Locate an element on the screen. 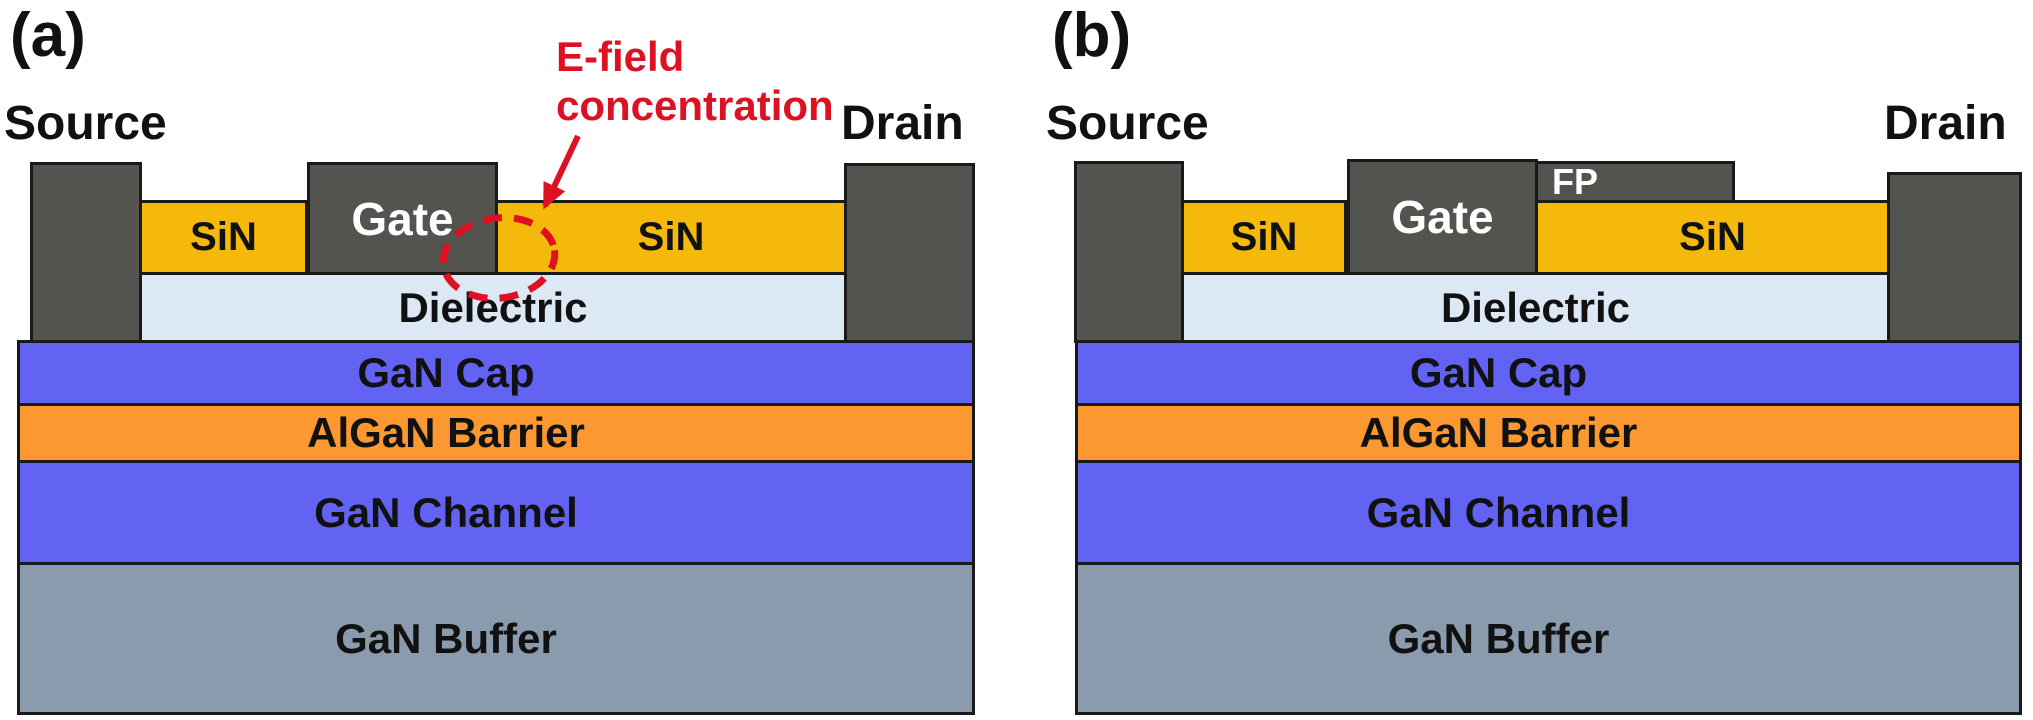 This screenshot has height=720, width=2033. panel-a-label: (a) is located at coordinates (48, 35).